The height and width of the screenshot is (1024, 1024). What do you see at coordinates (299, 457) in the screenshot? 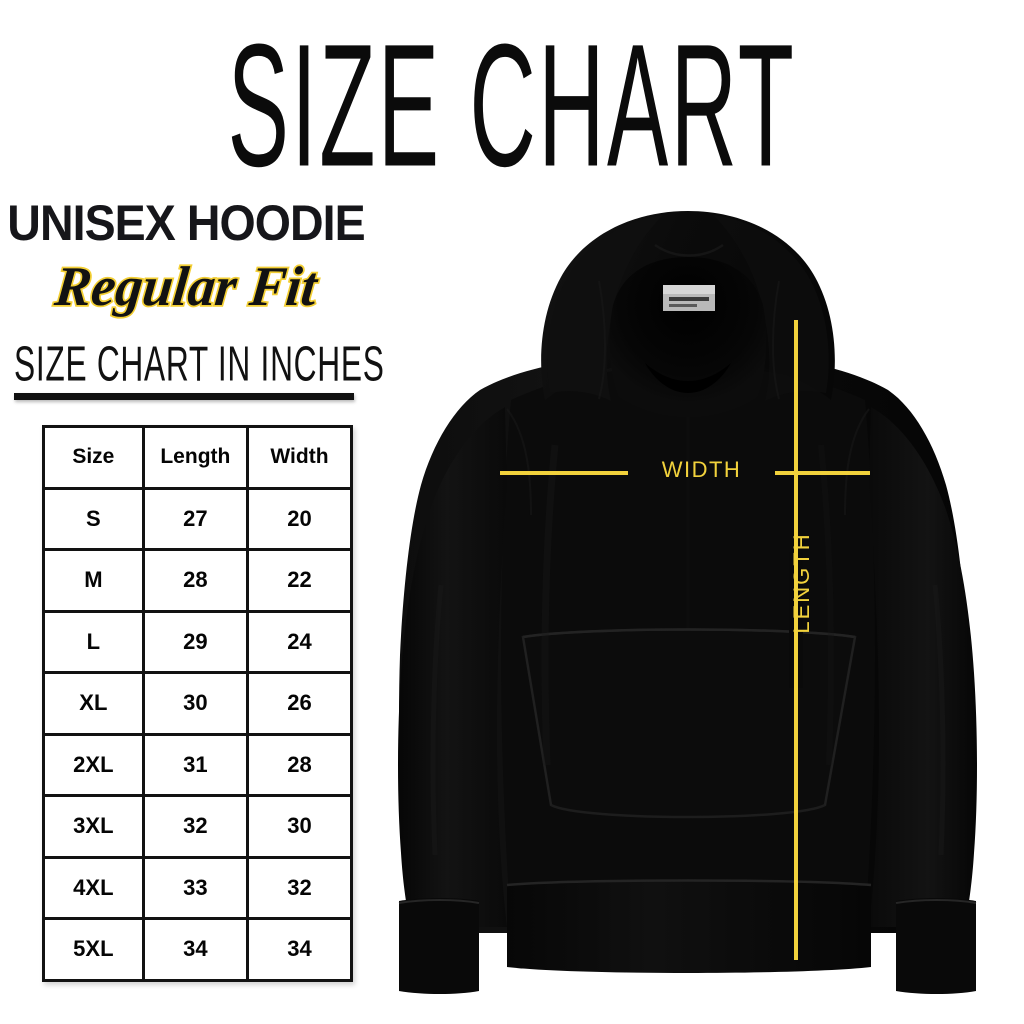
I see `column-header-width: Width` at bounding box center [299, 457].